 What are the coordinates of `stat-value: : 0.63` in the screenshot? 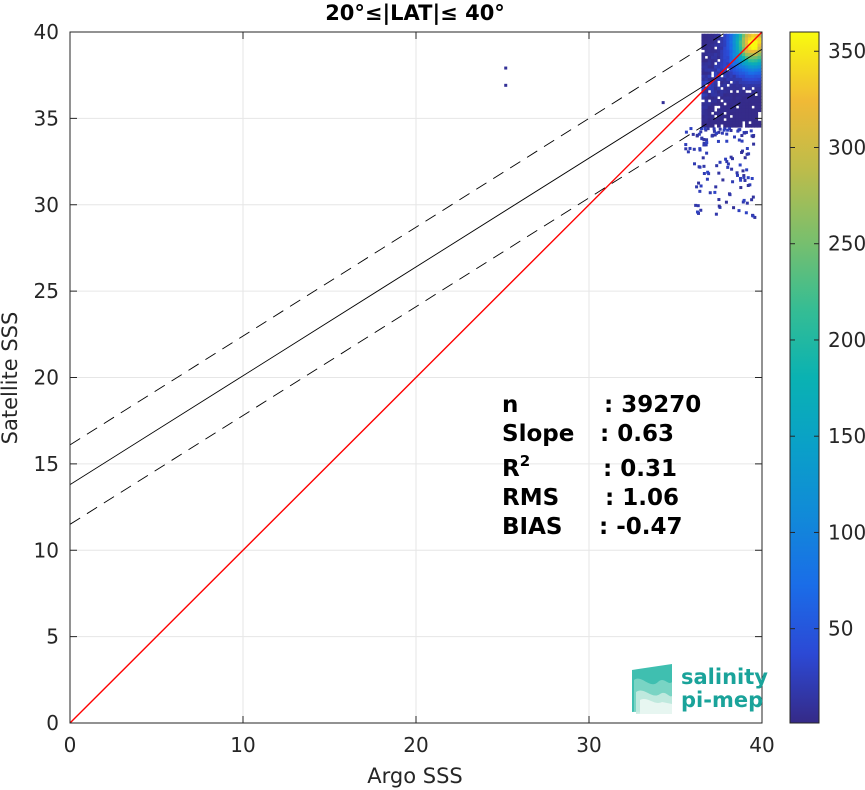 It's located at (637, 434).